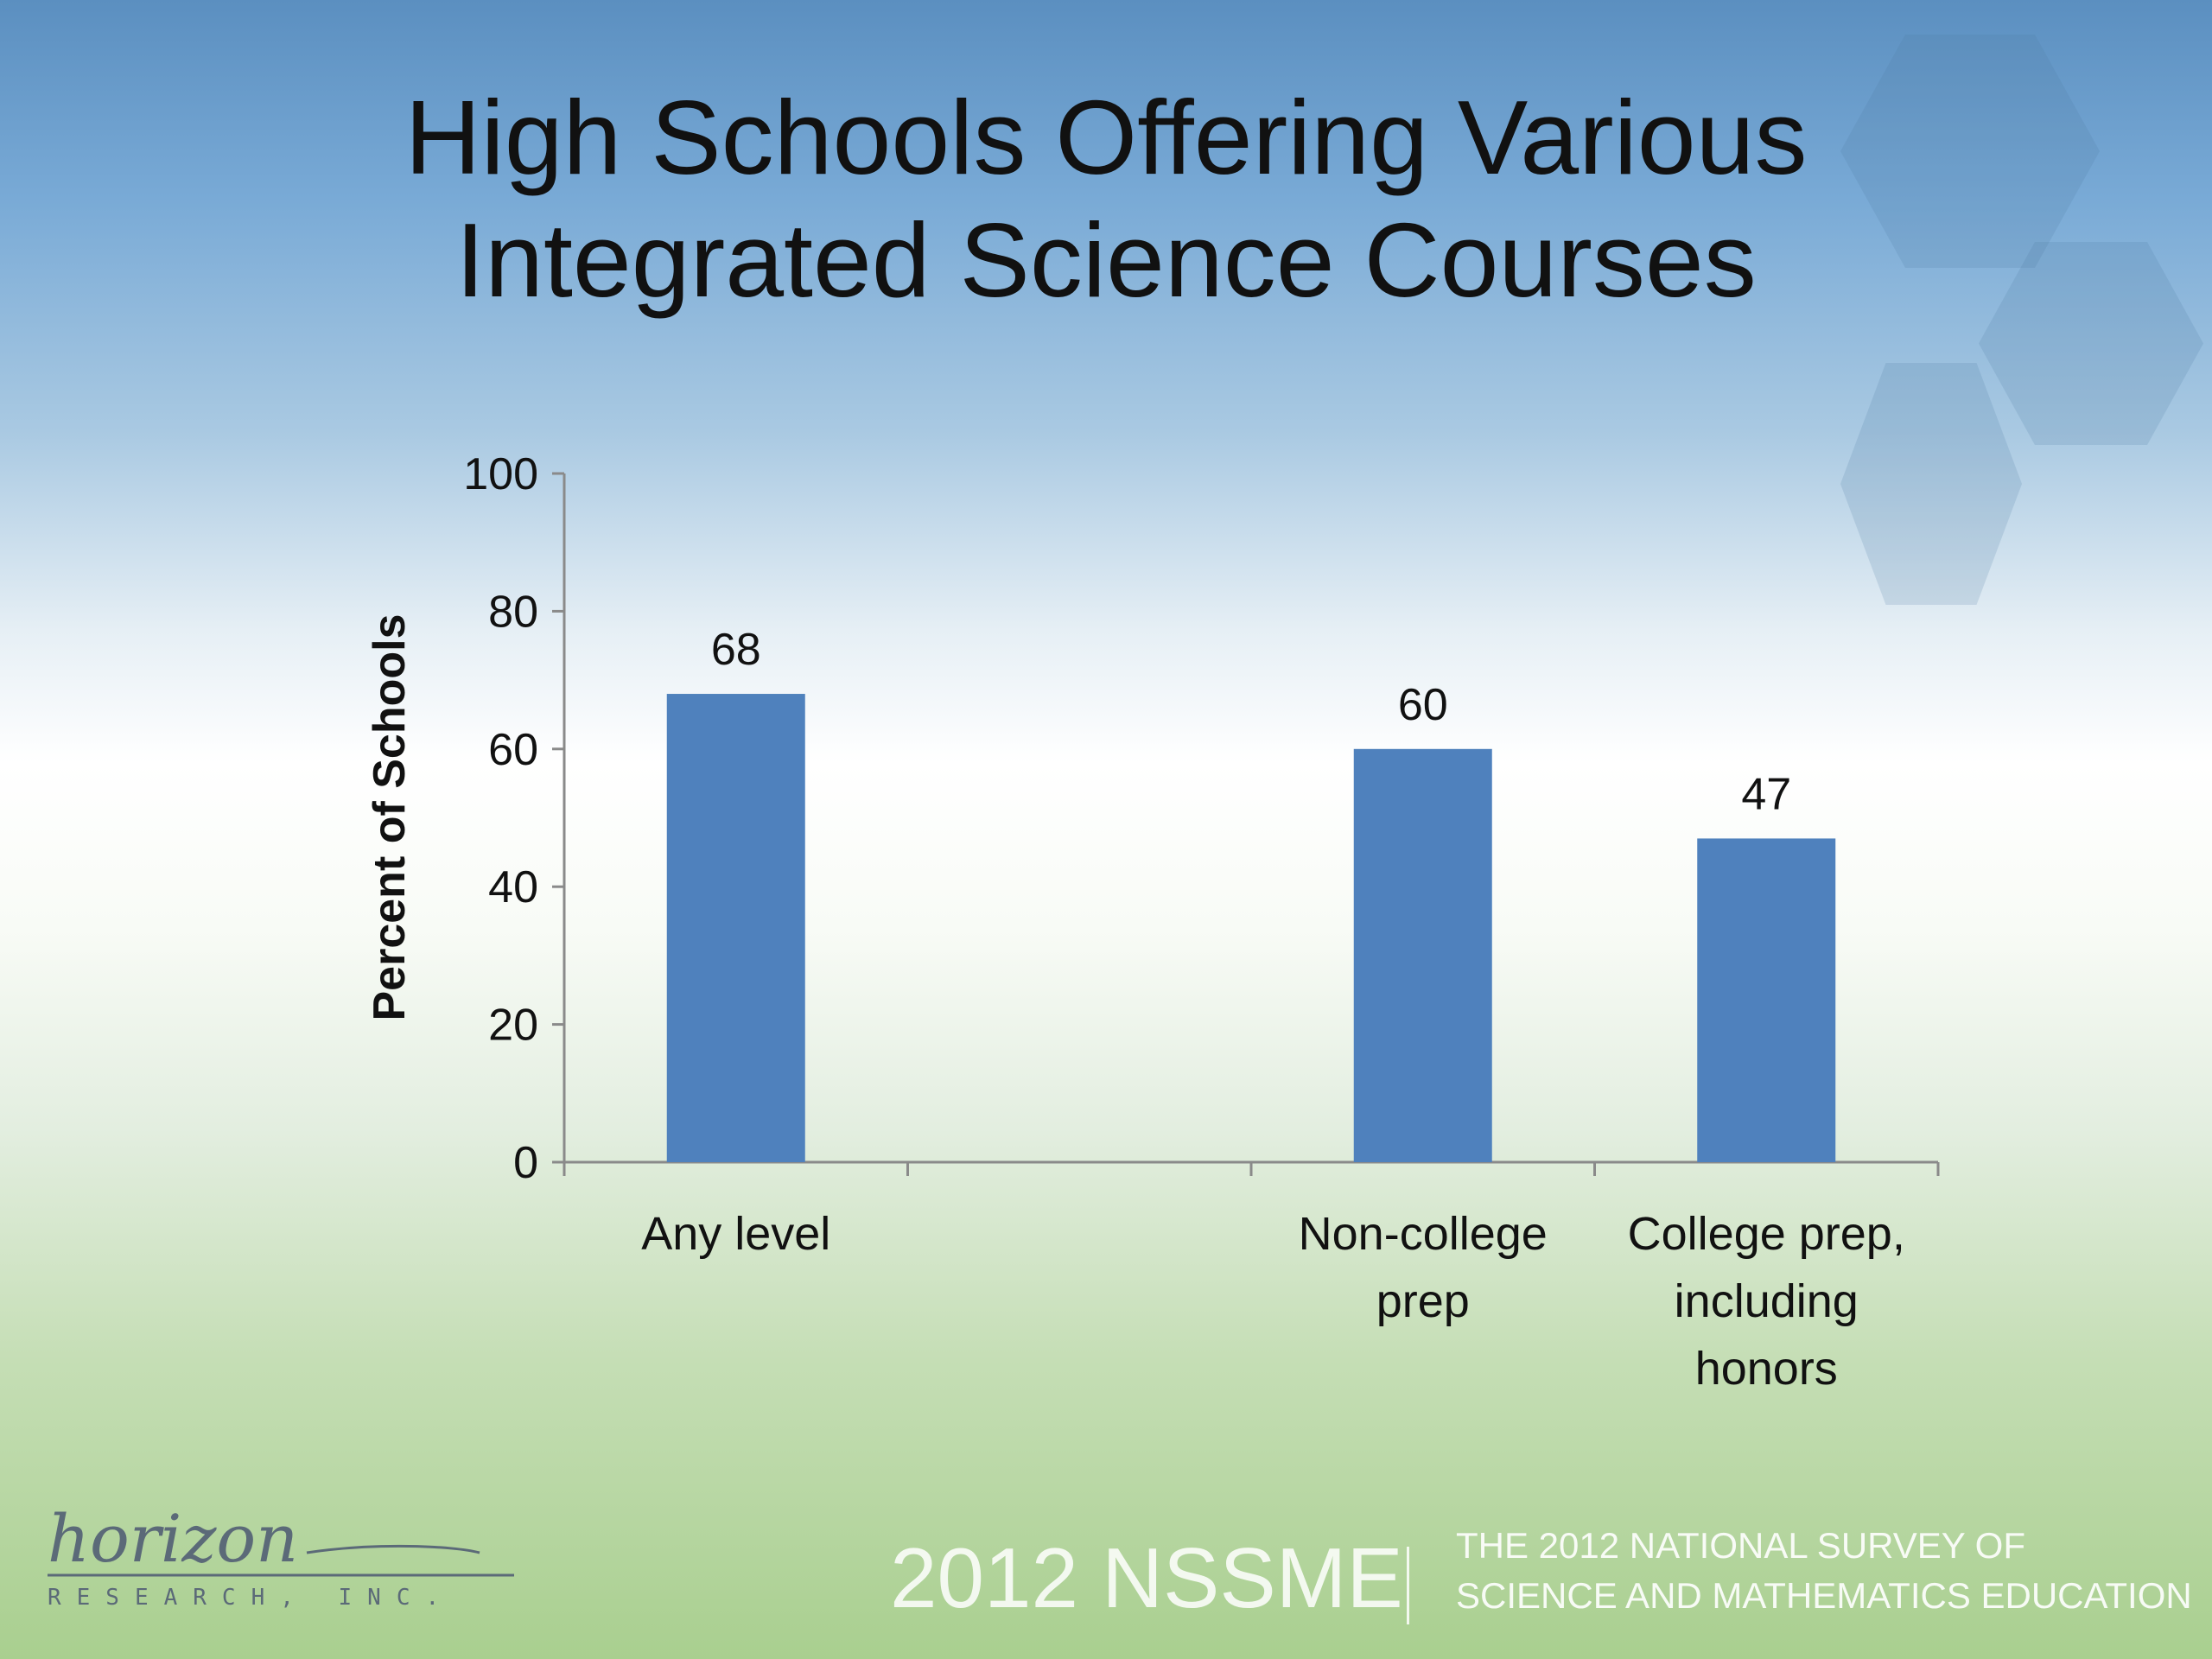 The width and height of the screenshot is (2212, 1659). What do you see at coordinates (1106, 137) in the screenshot?
I see `slide-title-line1: High Schools Offering Various` at bounding box center [1106, 137].